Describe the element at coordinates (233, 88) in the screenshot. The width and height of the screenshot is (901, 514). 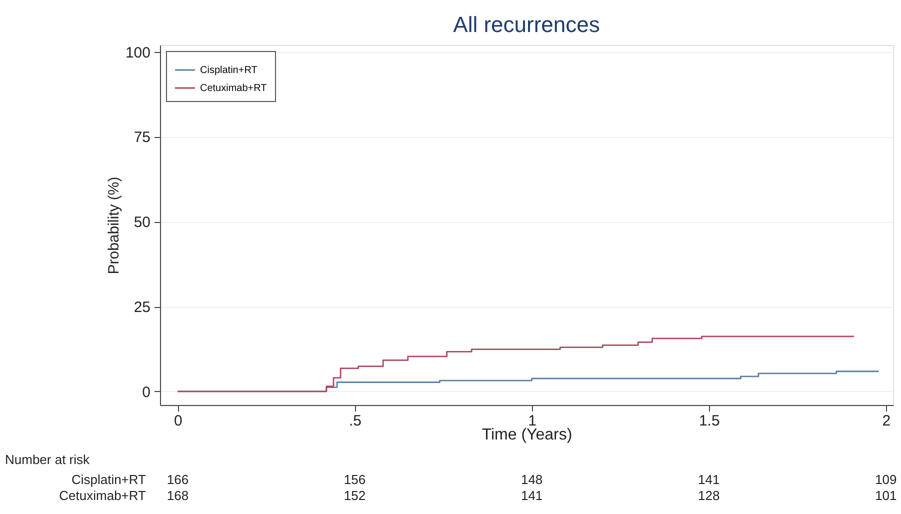
I see `legend-label: Cetuximab+RT` at that location.